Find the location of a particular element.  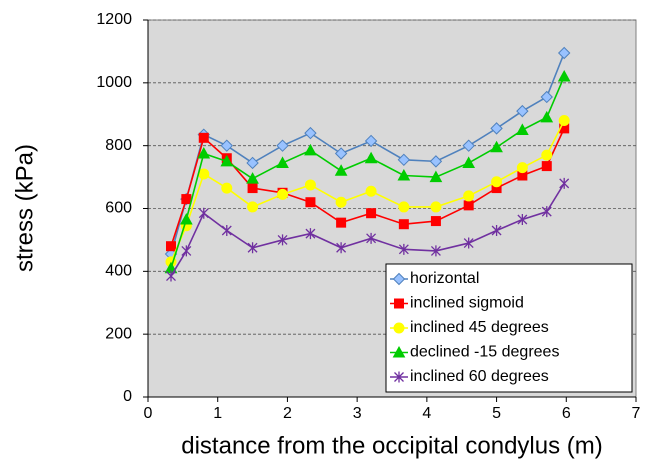

y-tick-label: 1200 is located at coordinates (114, 19).